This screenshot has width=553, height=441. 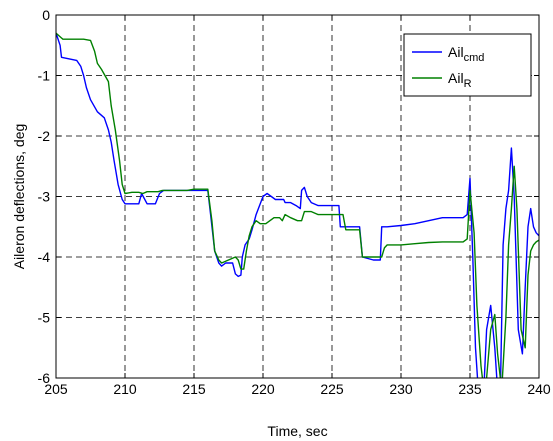 I want to click on y-tick-label: -5, so click(x=44, y=318).